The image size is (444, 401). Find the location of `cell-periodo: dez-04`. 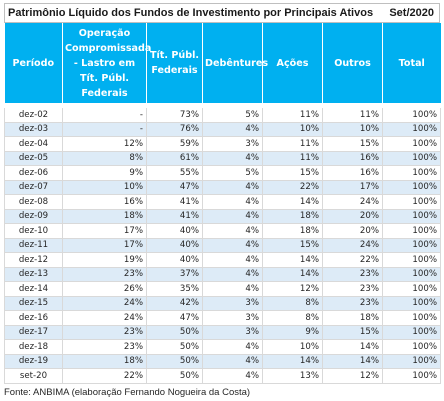

cell-periodo: dez-04 is located at coordinates (33, 144).